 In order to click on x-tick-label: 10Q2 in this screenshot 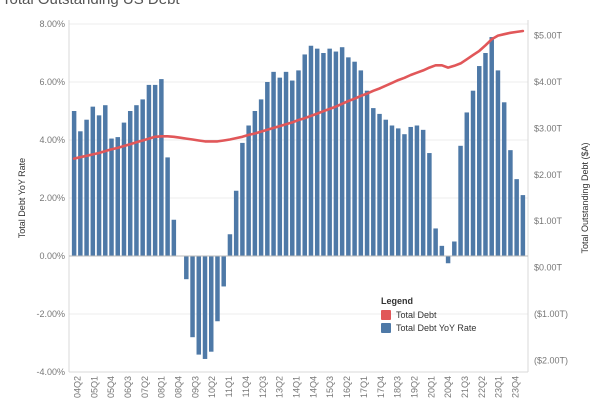, I will do `click(212, 387)`.